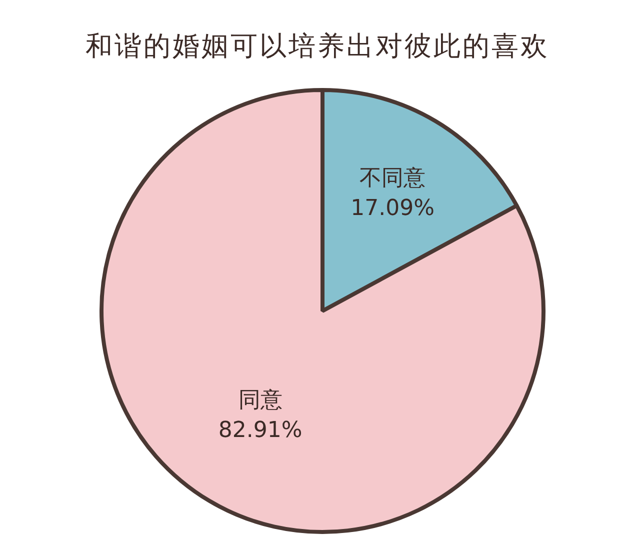 The image size is (635, 542). I want to click on slice-label: 不同意, so click(393, 178).